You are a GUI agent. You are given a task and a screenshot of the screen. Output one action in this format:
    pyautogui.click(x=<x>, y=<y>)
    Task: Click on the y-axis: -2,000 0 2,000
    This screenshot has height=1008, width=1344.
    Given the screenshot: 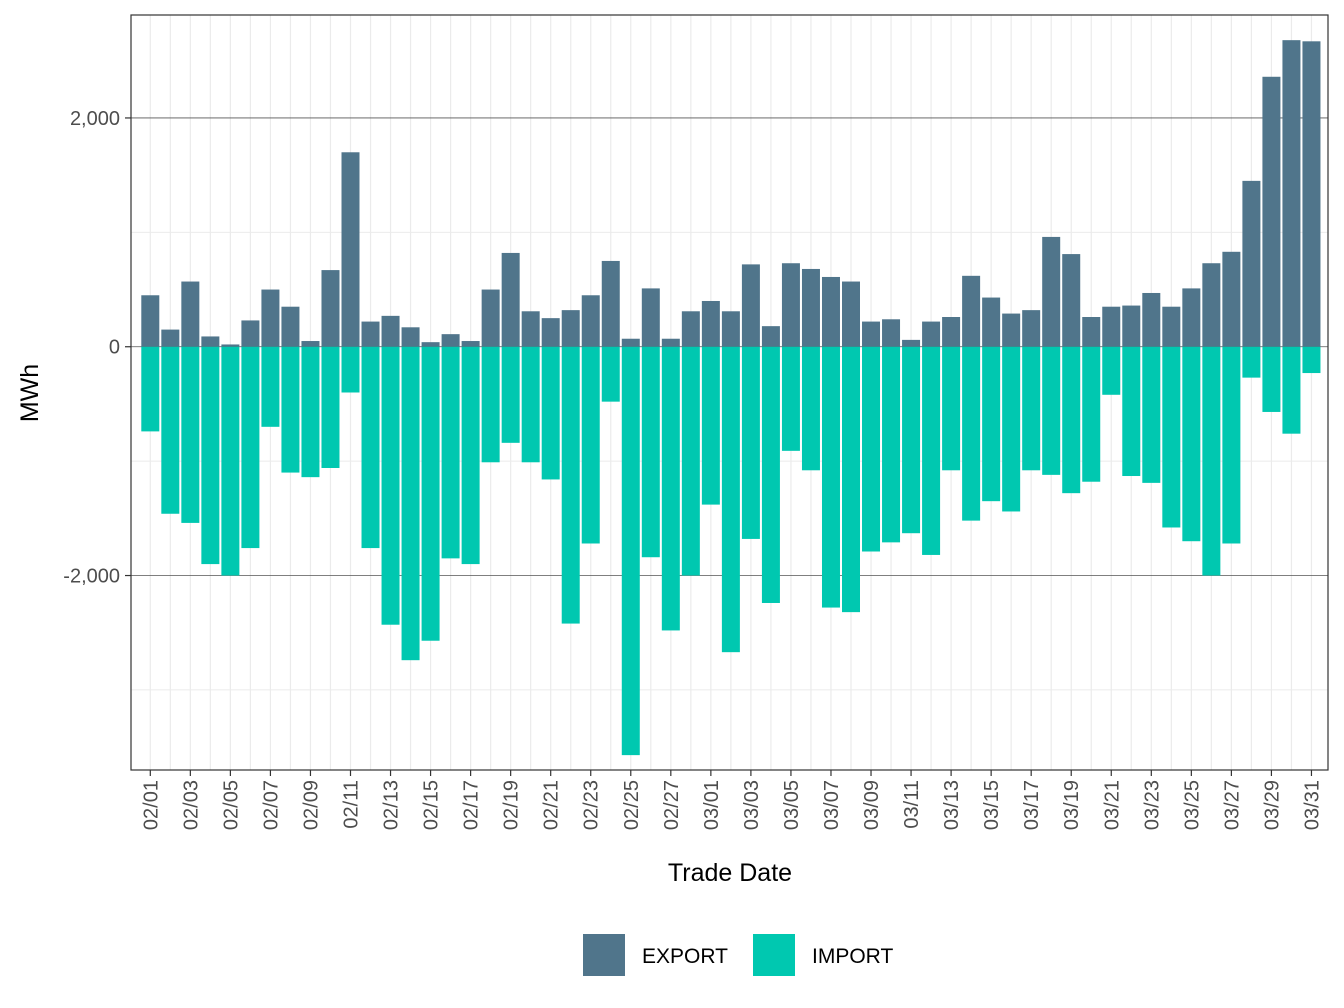 What is the action you would take?
    pyautogui.click(x=97, y=348)
    